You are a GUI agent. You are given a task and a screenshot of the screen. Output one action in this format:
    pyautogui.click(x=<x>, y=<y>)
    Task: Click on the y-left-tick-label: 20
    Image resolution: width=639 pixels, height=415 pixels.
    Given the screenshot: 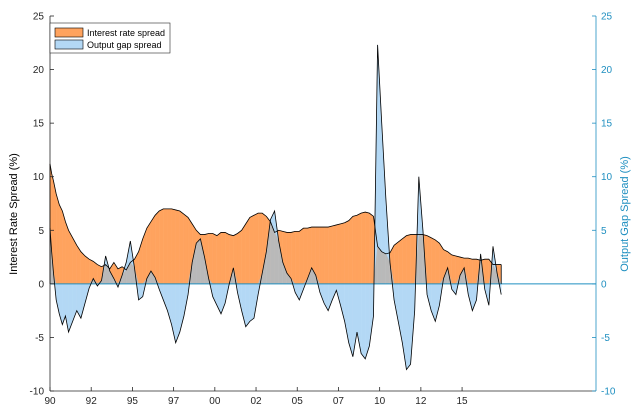 What is the action you would take?
    pyautogui.click(x=39, y=70)
    